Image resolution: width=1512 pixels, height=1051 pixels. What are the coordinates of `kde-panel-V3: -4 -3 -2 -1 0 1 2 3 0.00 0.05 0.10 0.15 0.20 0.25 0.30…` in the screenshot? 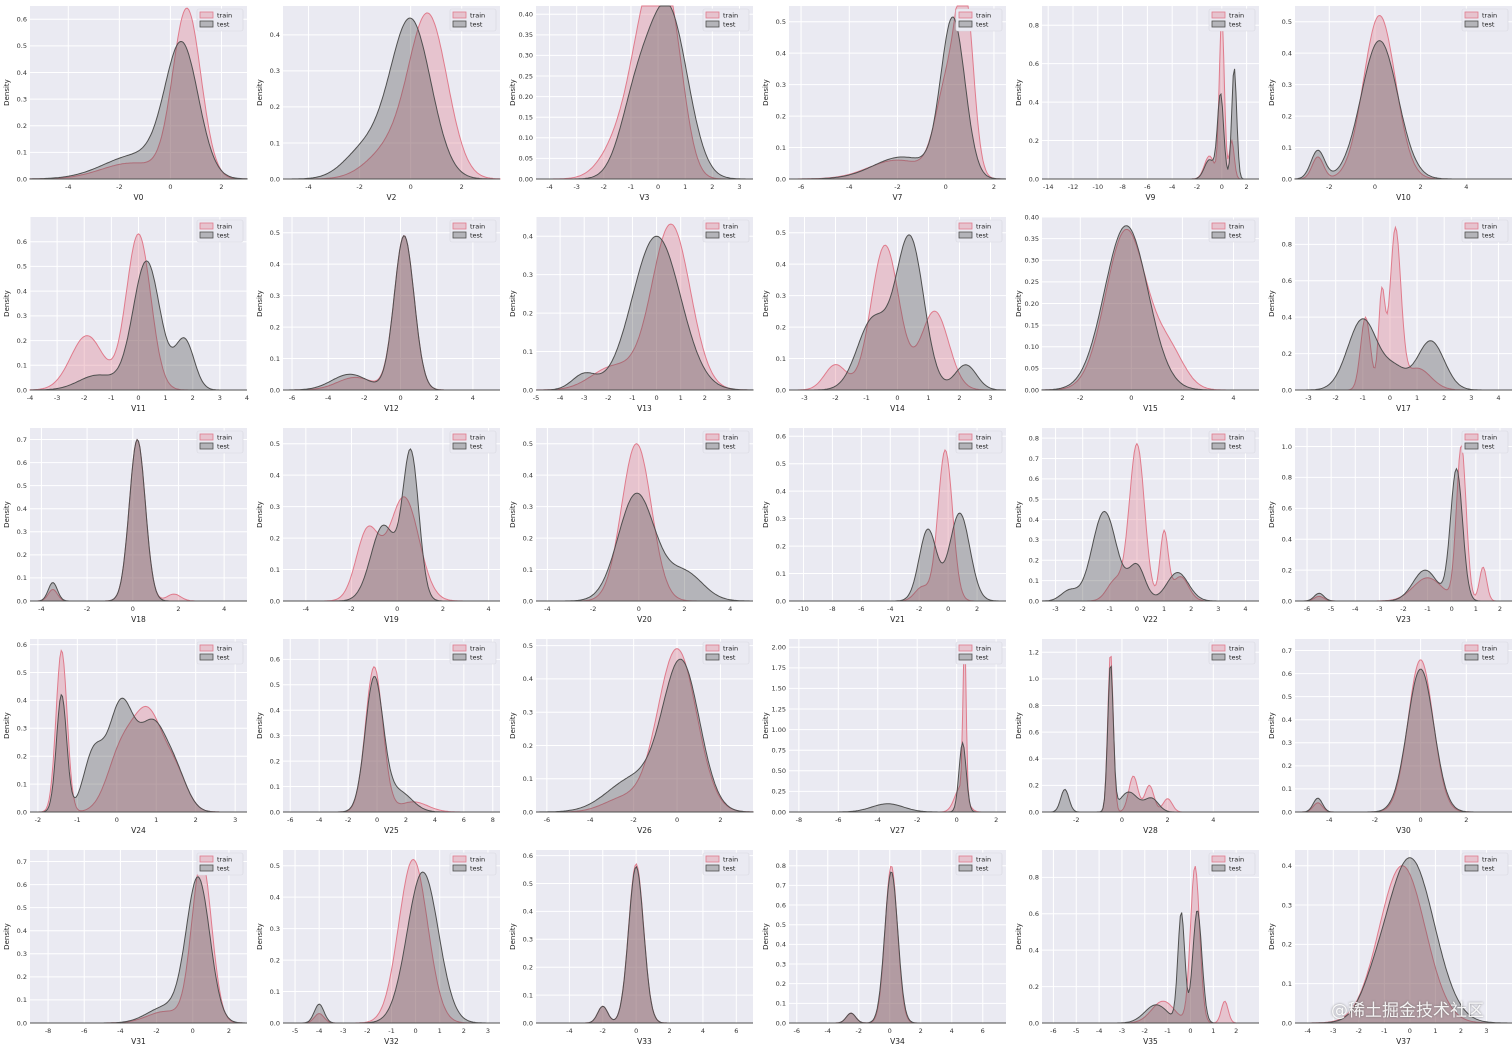 It's located at (631, 103).